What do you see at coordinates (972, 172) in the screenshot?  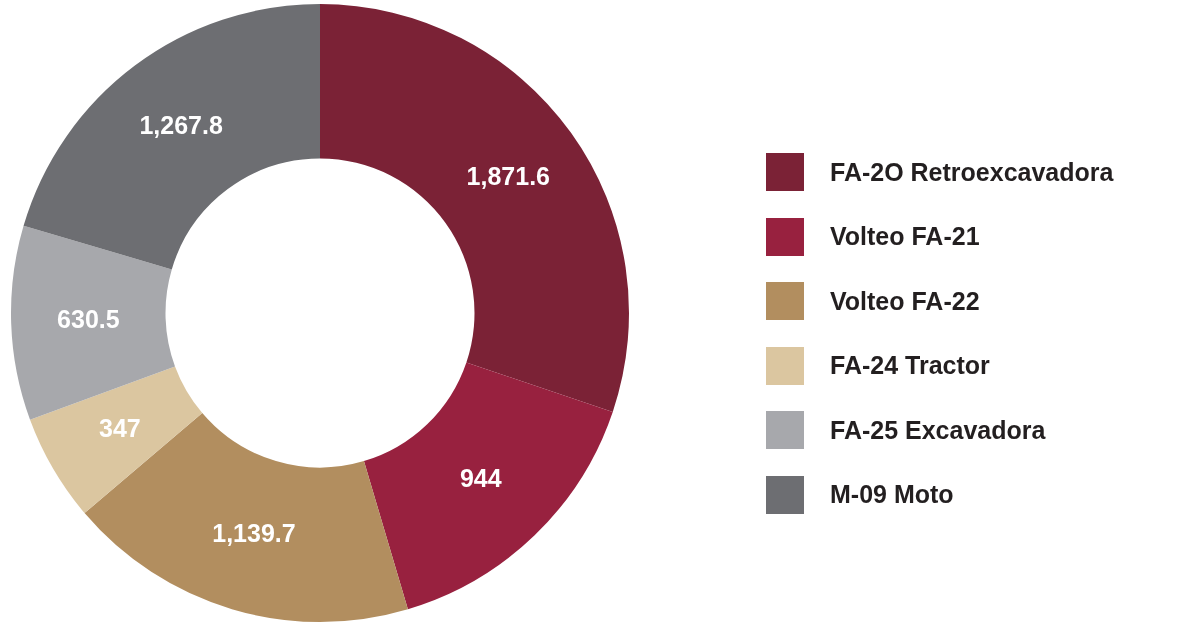 I see `legend-label: FA-2O Retroexcavadora` at bounding box center [972, 172].